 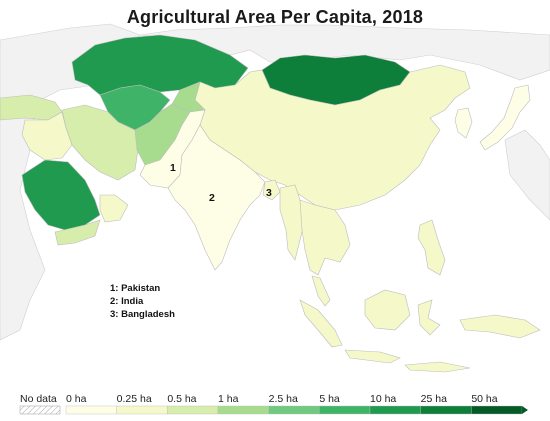 What do you see at coordinates (269, 193) in the screenshot?
I see `label-bangladesh: 3` at bounding box center [269, 193].